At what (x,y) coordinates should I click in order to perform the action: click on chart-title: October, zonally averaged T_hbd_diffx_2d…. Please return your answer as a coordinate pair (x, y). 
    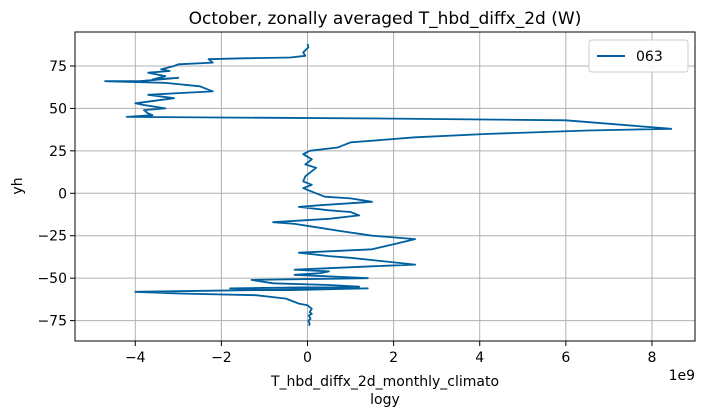
    Looking at the image, I should click on (385, 19).